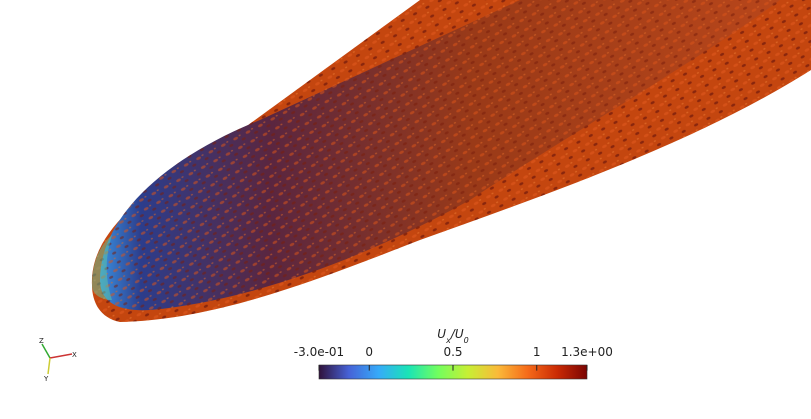 This screenshot has width=811, height=419. What do you see at coordinates (102, 267) in the screenshot?
I see `wake-tip-highlight` at bounding box center [102, 267].